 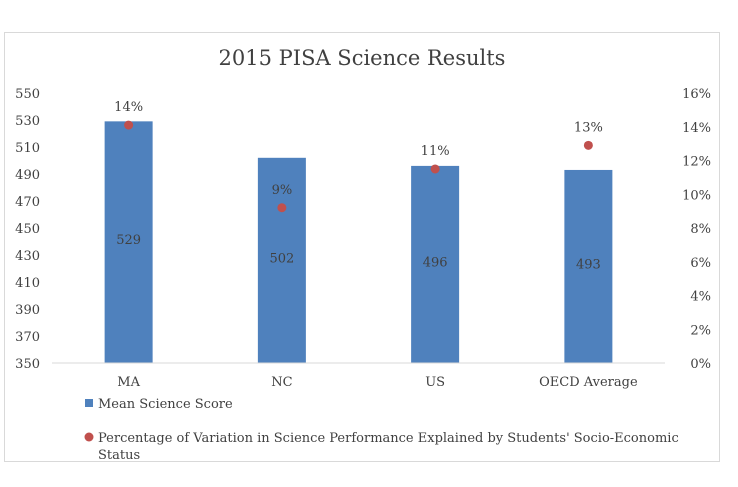 What do you see at coordinates (27, 121) in the screenshot?
I see `left-axis-tick-label: 530` at bounding box center [27, 121].